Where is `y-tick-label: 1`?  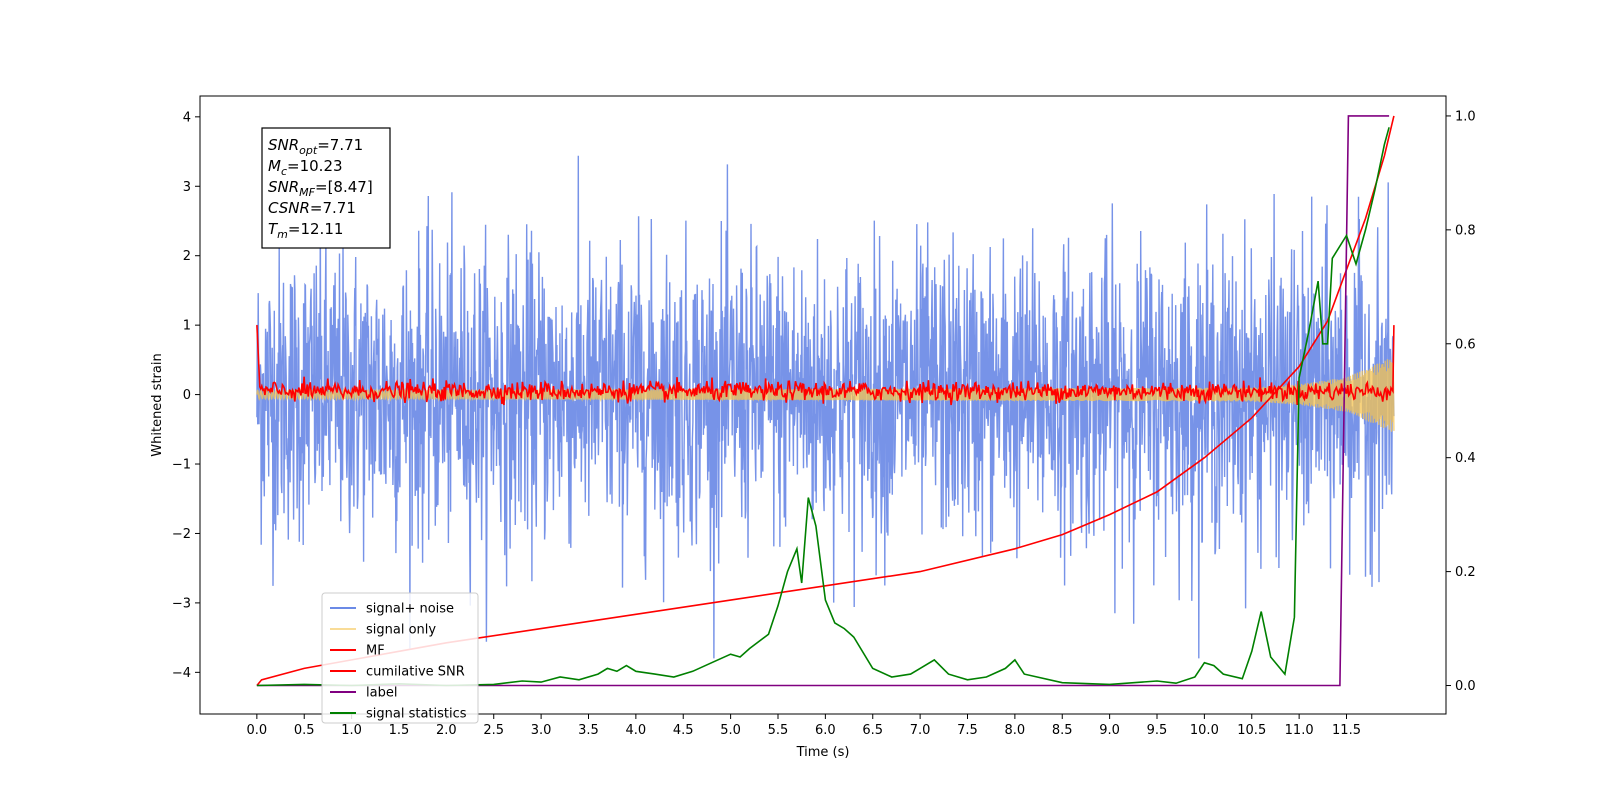 y-tick-label: 1 is located at coordinates (187, 326).